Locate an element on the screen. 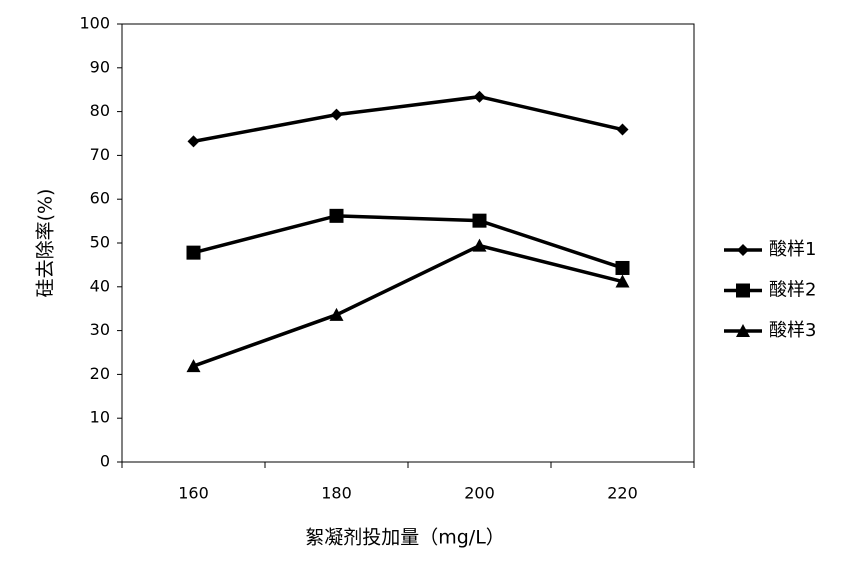 The image size is (849, 580). y-axis-label: 硅去除率(%) is located at coordinates (46, 243).